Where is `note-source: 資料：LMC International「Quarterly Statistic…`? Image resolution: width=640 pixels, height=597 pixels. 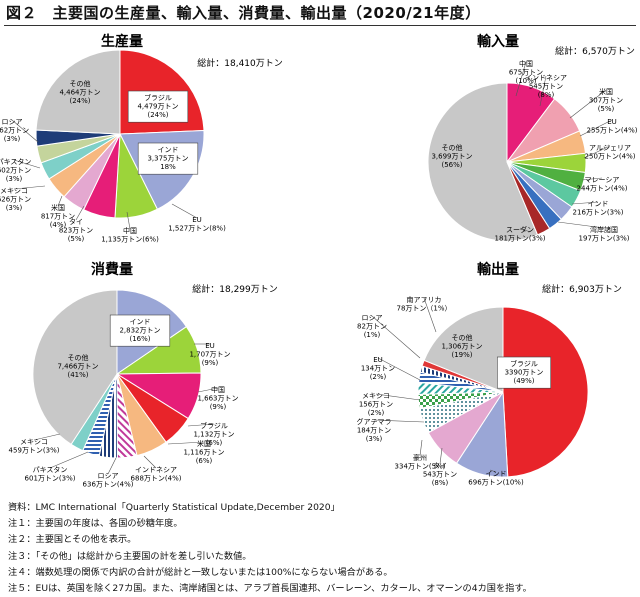
note-source: 資料：LMC International「Quarterly Statistic… is located at coordinates (174, 507).